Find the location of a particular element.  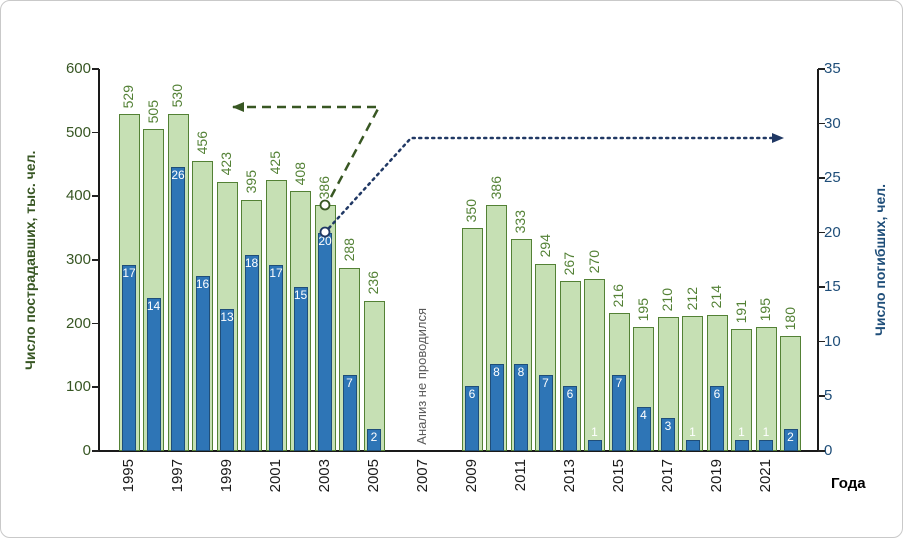

x-tick-2015: 2015 is located at coordinates (618, 476).